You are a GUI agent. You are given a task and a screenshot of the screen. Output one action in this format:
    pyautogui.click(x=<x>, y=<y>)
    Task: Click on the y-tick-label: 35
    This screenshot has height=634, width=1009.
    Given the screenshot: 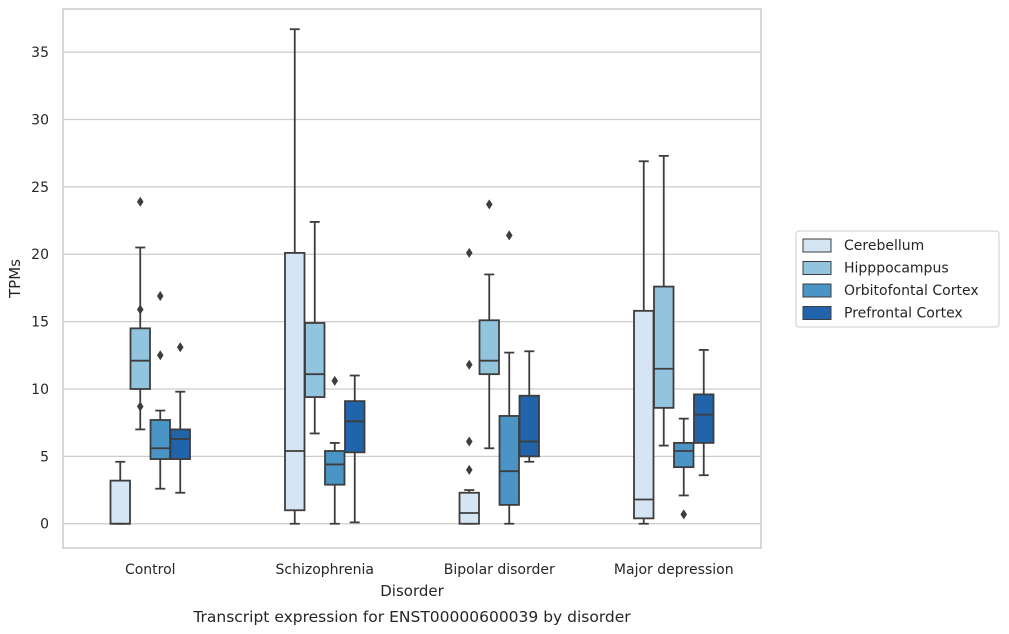 What is the action you would take?
    pyautogui.click(x=40, y=53)
    